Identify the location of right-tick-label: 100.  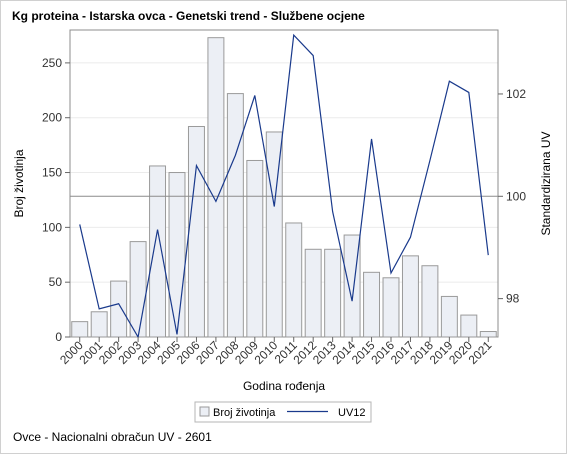
(516, 196).